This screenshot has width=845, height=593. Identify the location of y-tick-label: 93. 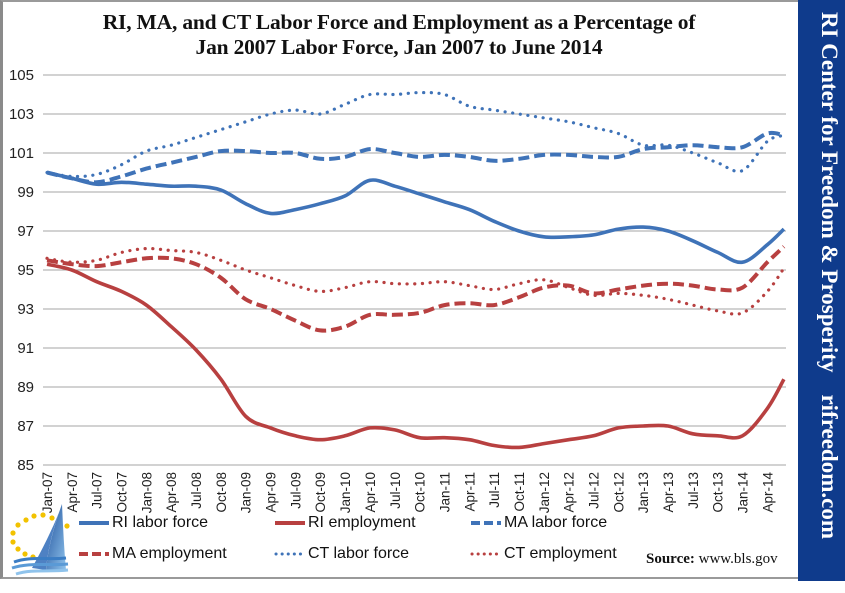
(25, 309).